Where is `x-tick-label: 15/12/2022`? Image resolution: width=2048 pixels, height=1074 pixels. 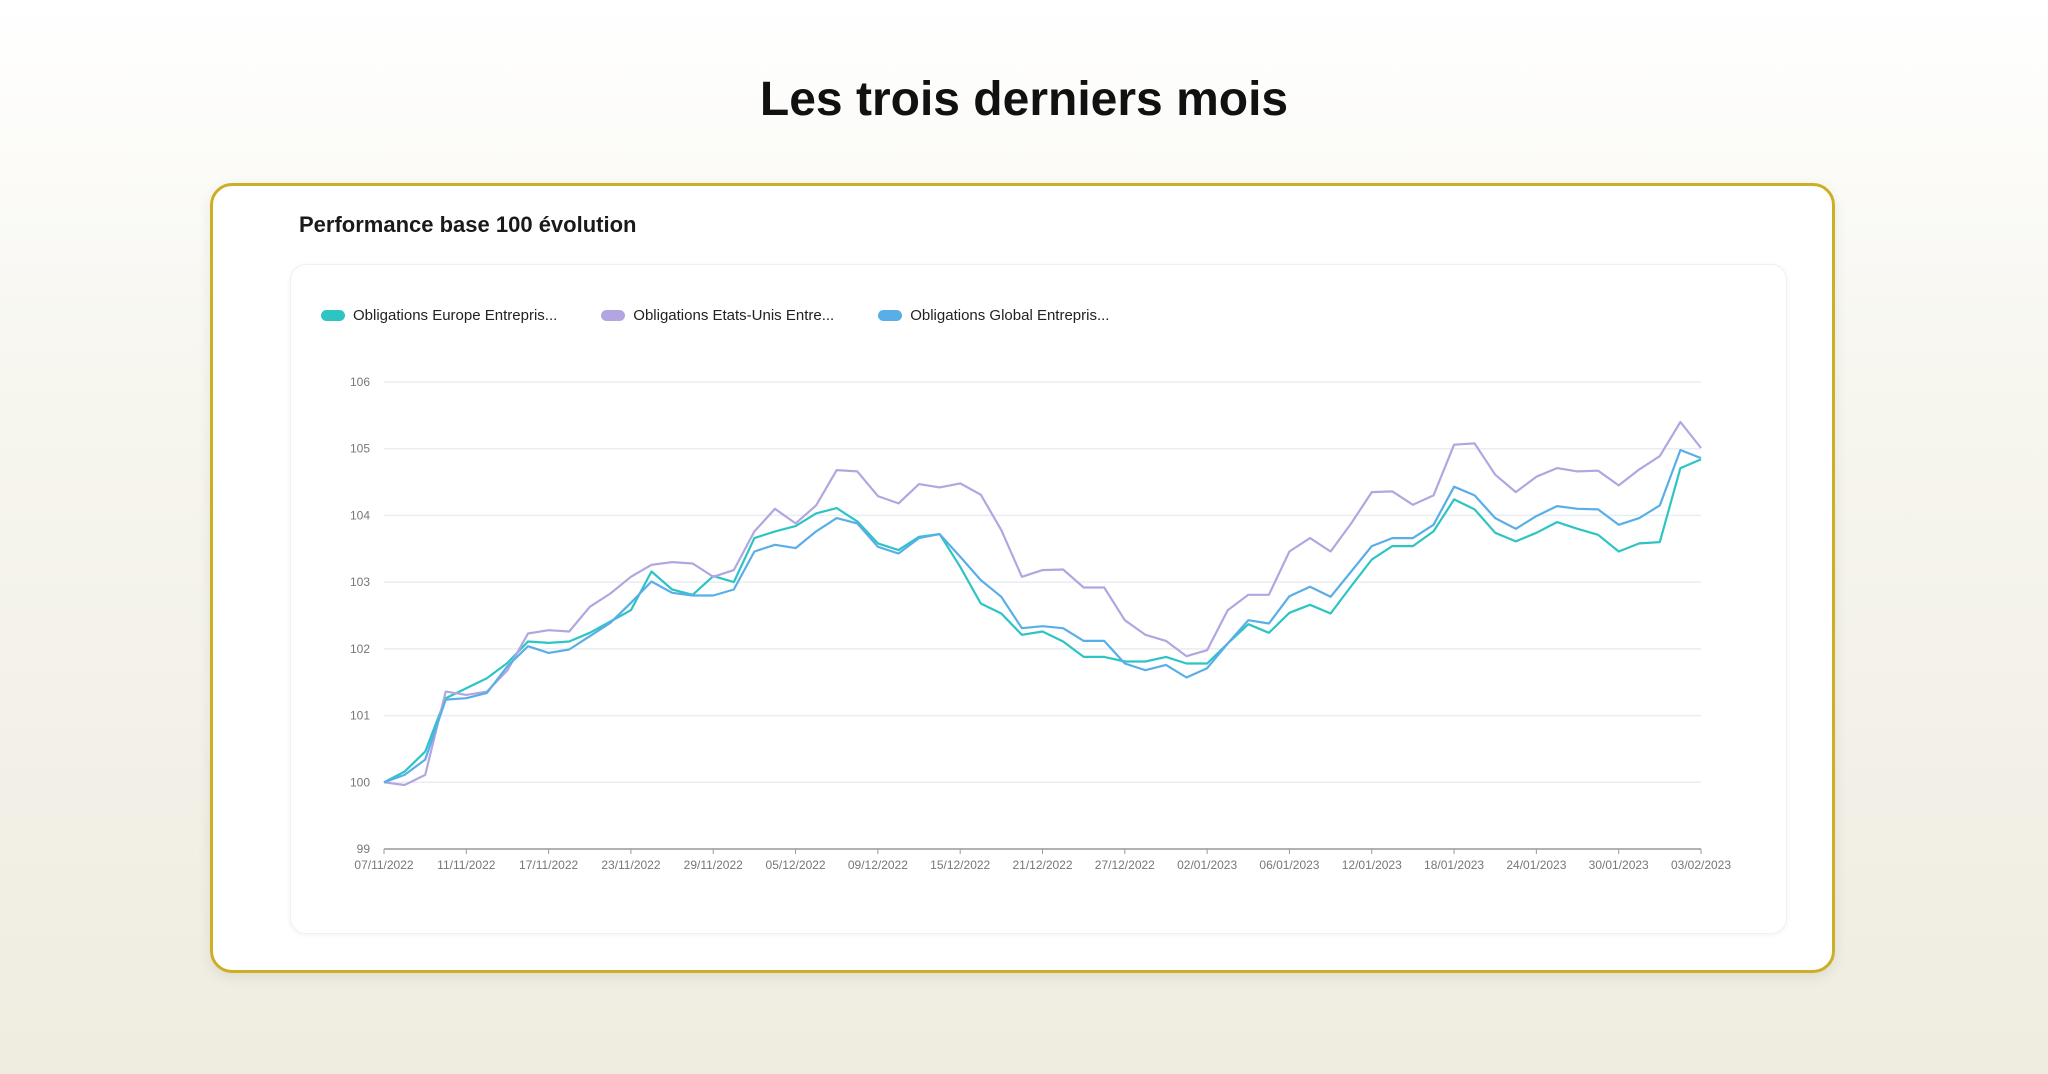
x-tick-label: 15/12/2022 is located at coordinates (960, 865).